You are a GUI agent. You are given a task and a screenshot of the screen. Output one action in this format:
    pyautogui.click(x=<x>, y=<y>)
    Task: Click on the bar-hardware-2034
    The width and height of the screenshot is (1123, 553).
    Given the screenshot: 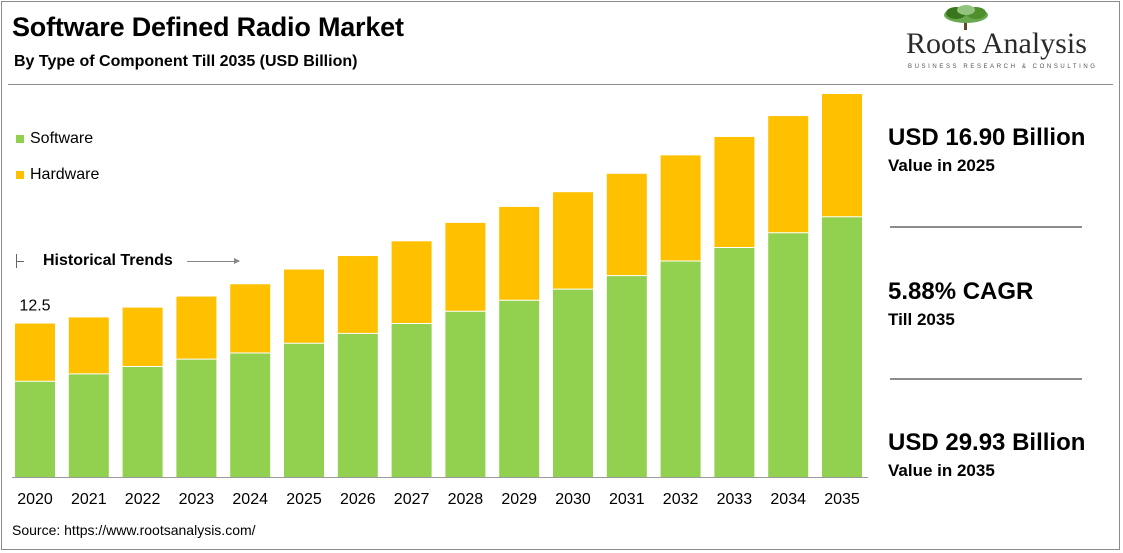 What is the action you would take?
    pyautogui.click(x=788, y=174)
    